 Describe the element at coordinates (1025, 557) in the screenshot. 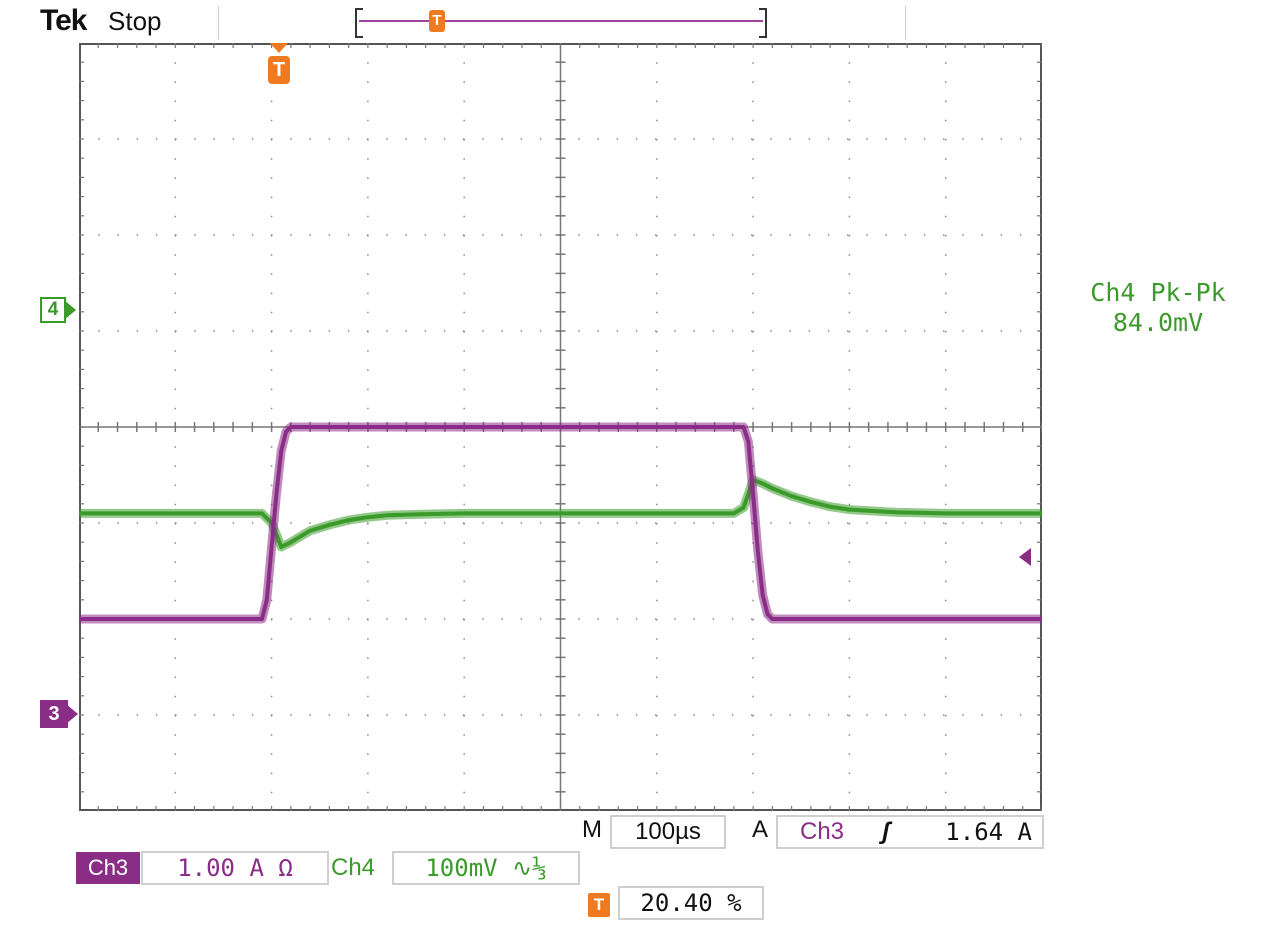

I see `trigger-level-arrow-icon` at that location.